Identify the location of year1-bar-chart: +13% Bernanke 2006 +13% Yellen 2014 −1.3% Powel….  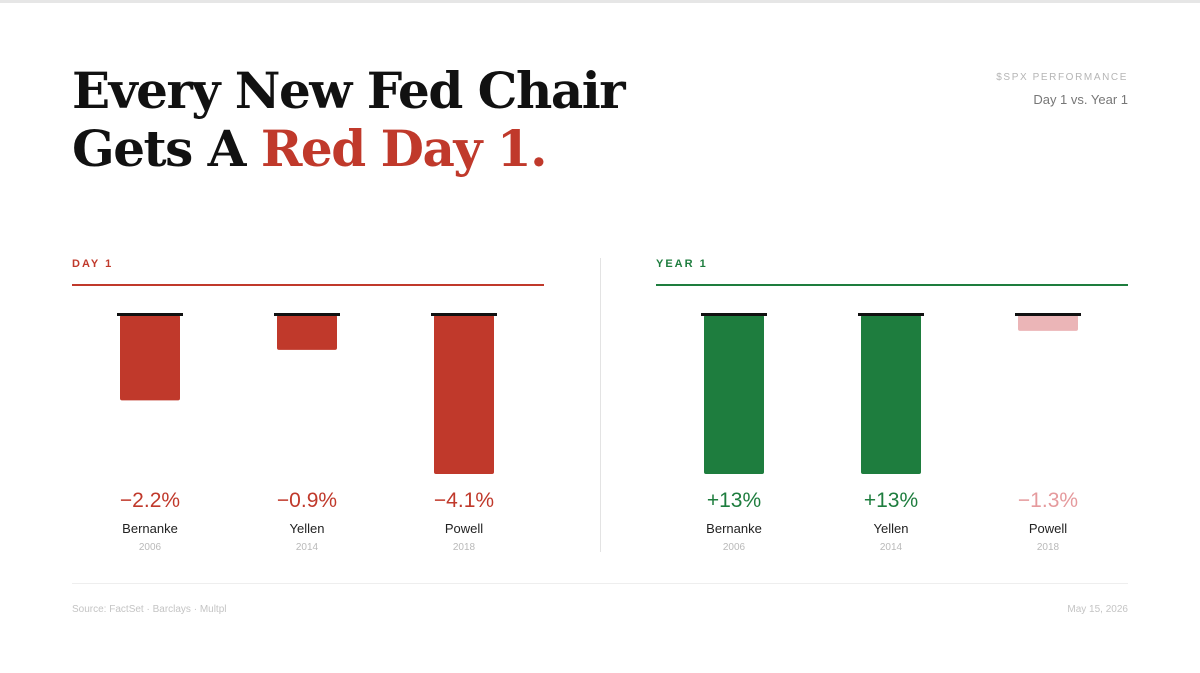
(891, 433).